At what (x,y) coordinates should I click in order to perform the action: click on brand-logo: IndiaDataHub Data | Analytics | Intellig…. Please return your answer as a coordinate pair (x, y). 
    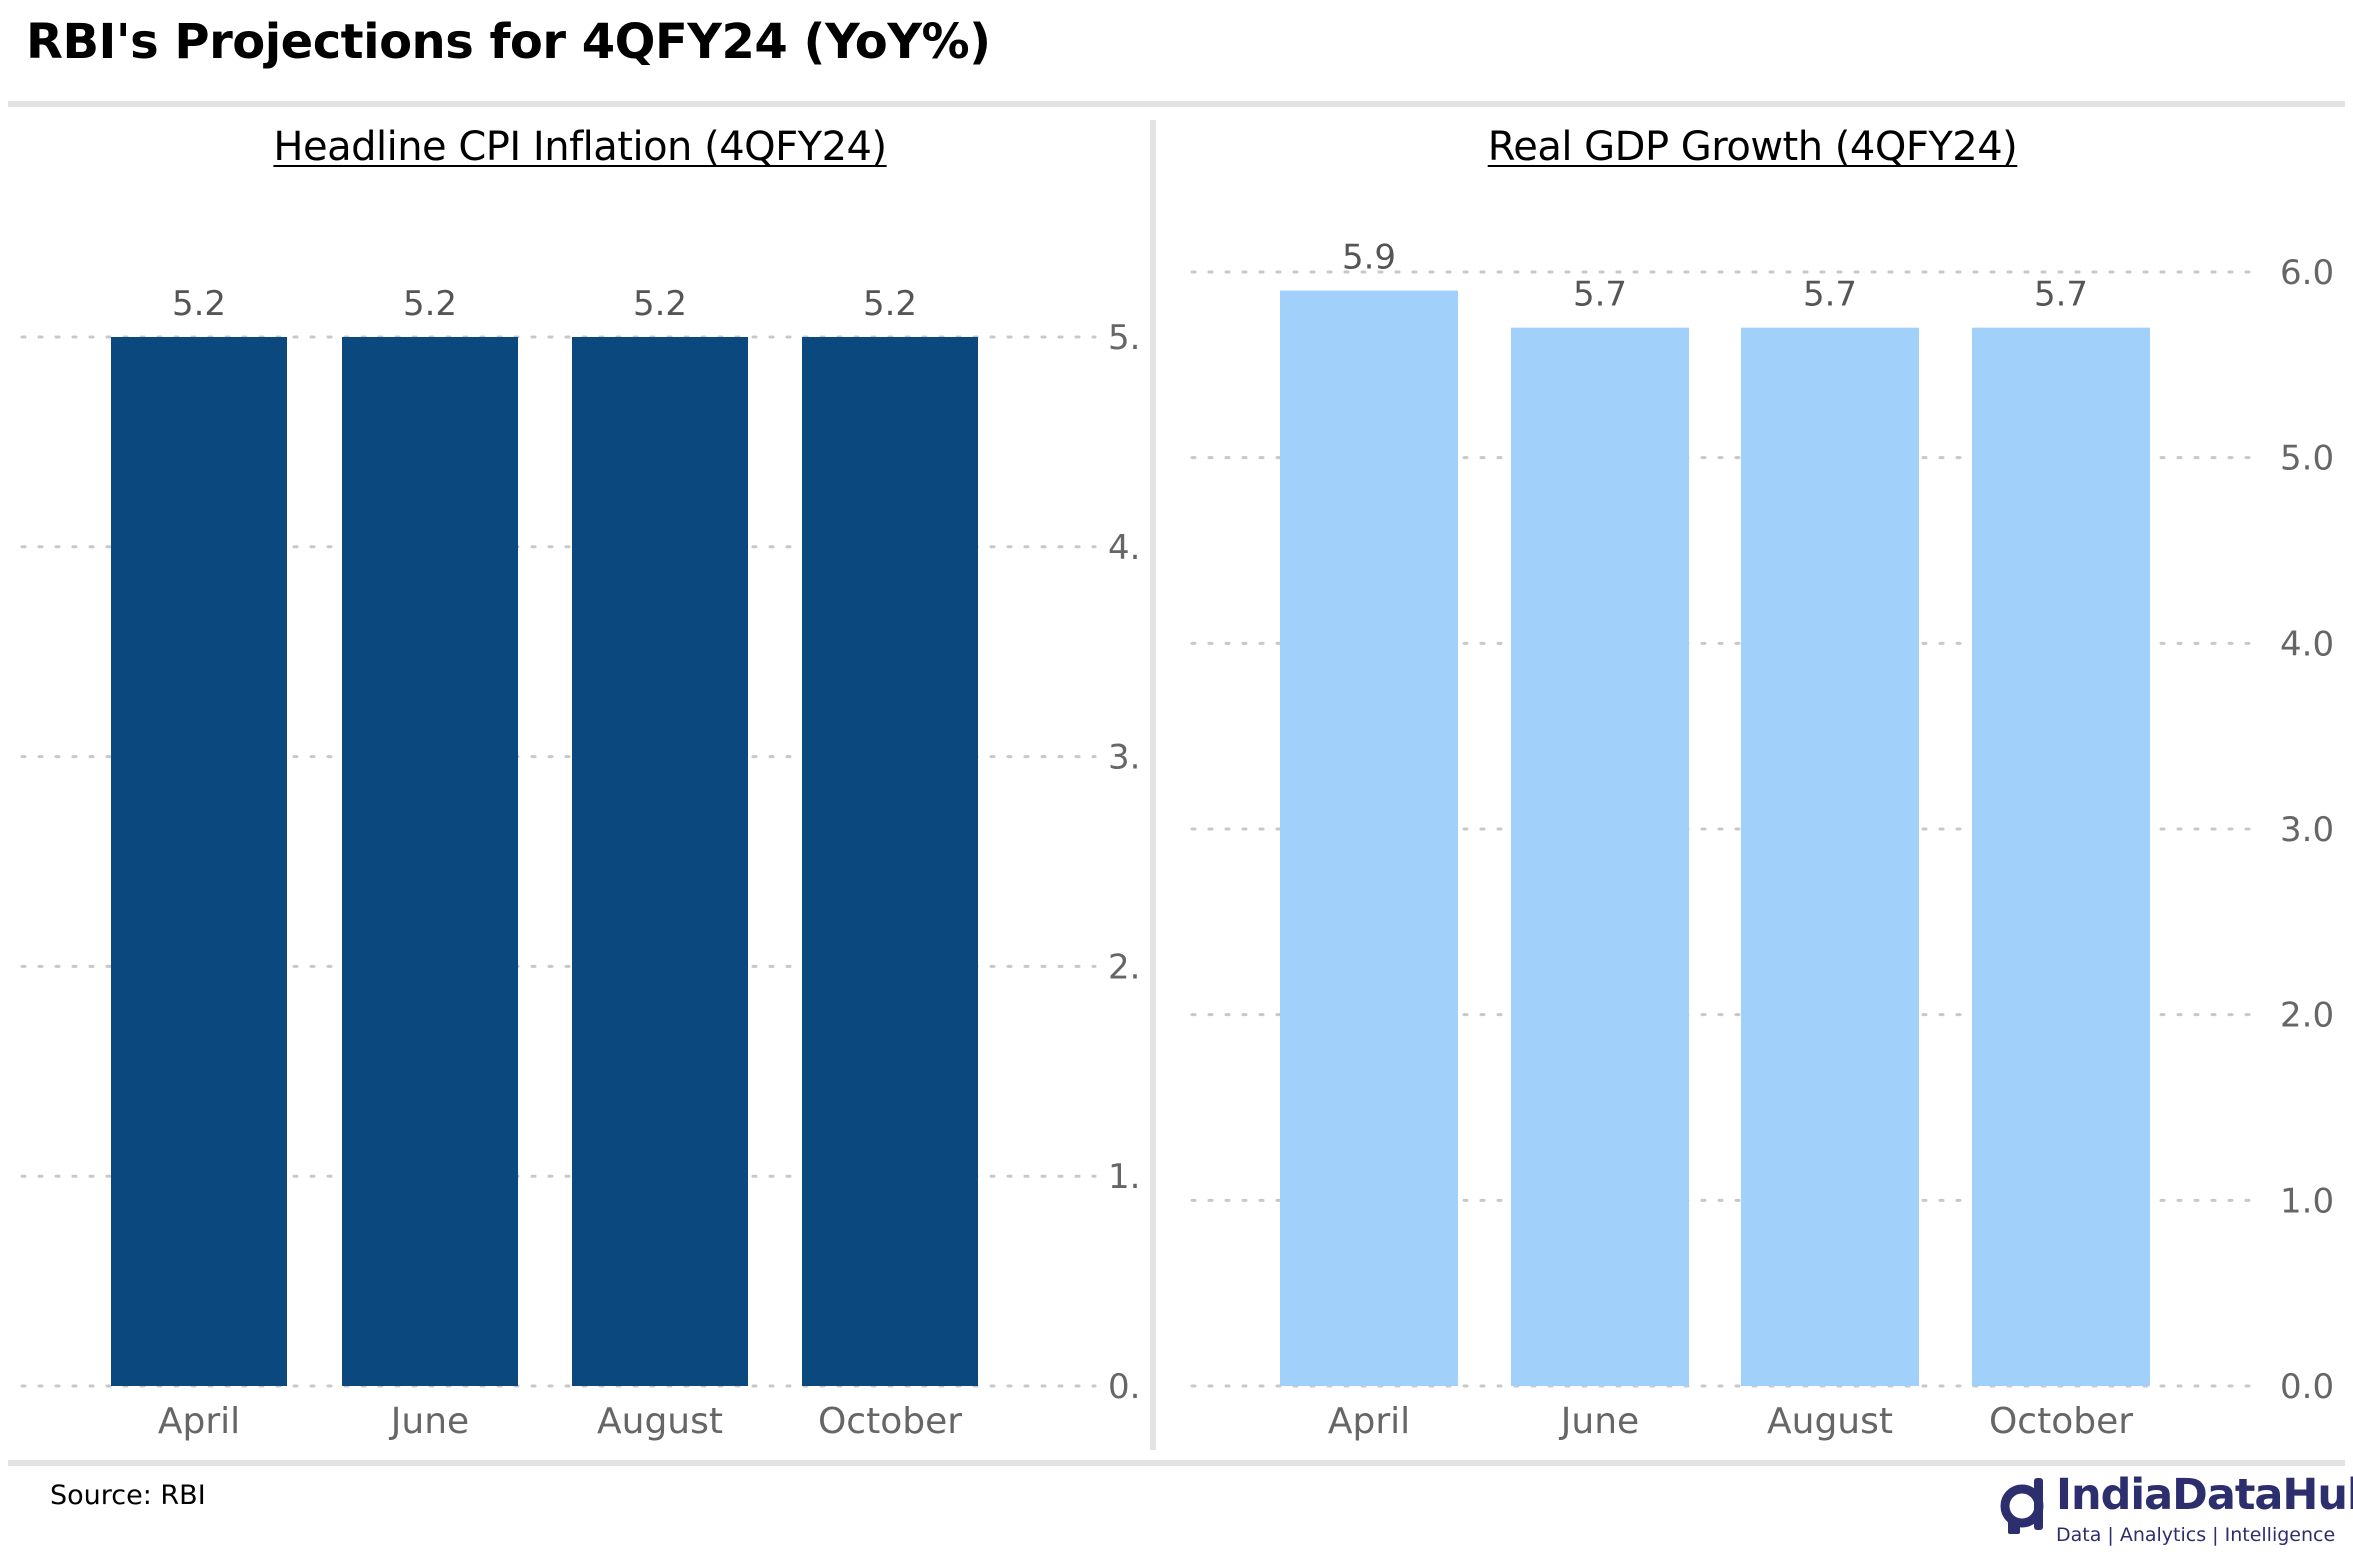
    Looking at the image, I should click on (2175, 1511).